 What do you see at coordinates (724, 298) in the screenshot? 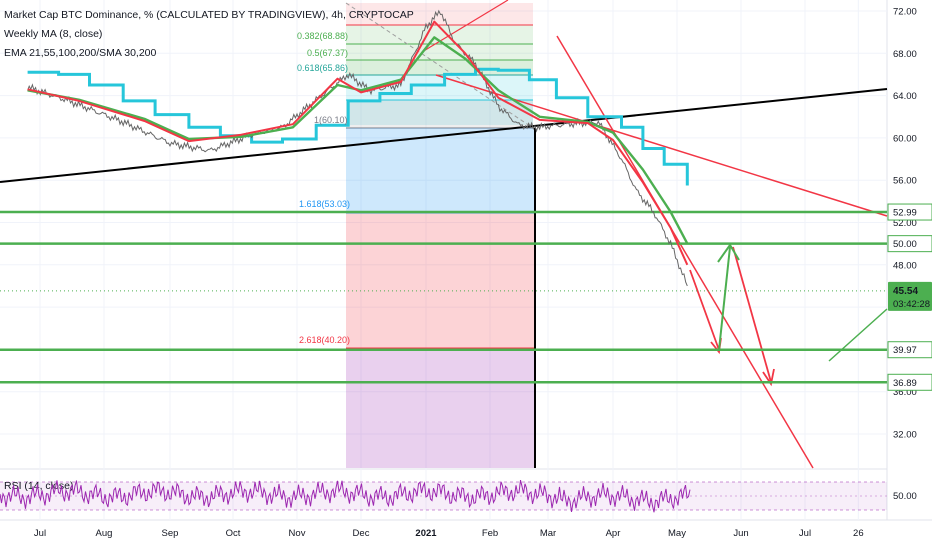
I see `up-arrow` at bounding box center [724, 298].